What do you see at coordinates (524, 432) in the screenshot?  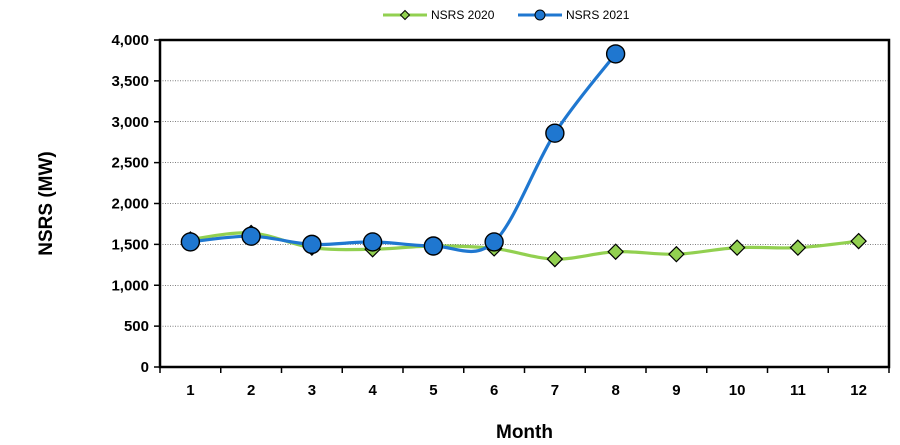 I see `x-axis-title: Month` at bounding box center [524, 432].